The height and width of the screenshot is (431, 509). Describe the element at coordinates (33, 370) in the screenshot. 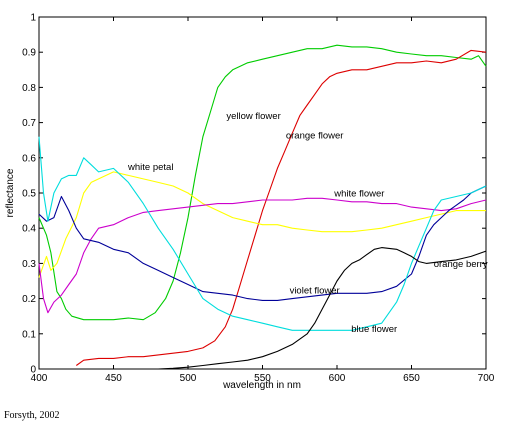

I see `y-tick-label: 0` at that location.